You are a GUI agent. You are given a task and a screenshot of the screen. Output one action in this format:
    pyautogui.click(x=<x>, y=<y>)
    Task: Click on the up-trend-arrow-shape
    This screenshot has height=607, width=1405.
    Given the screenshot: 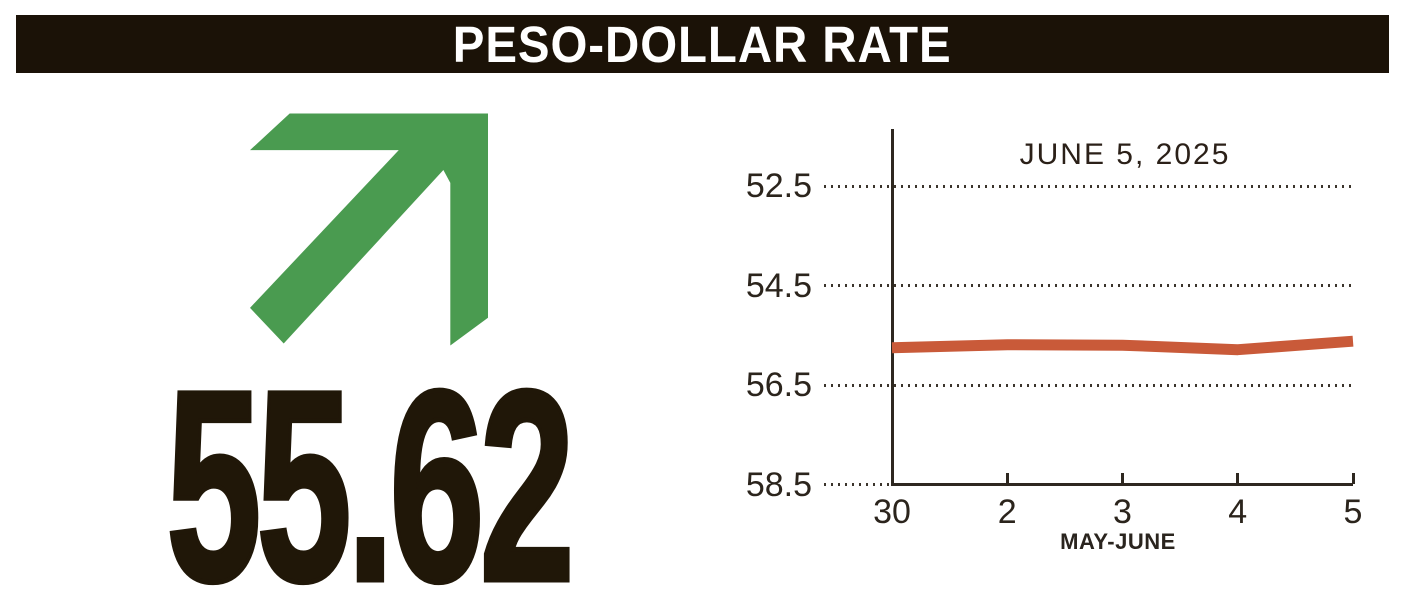 What is the action you would take?
    pyautogui.click(x=369, y=229)
    